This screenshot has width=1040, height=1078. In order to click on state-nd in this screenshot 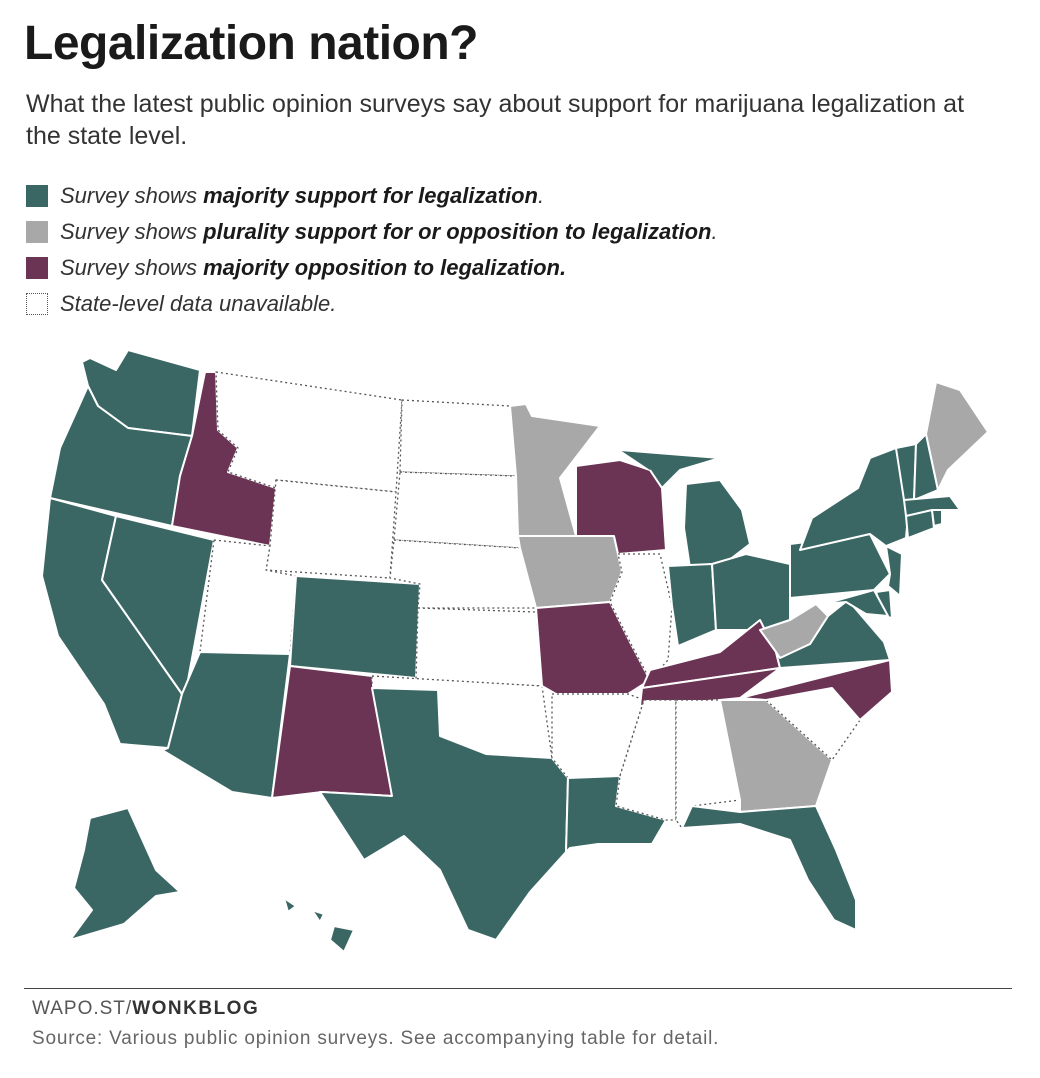, I will do `click(458, 438)`.